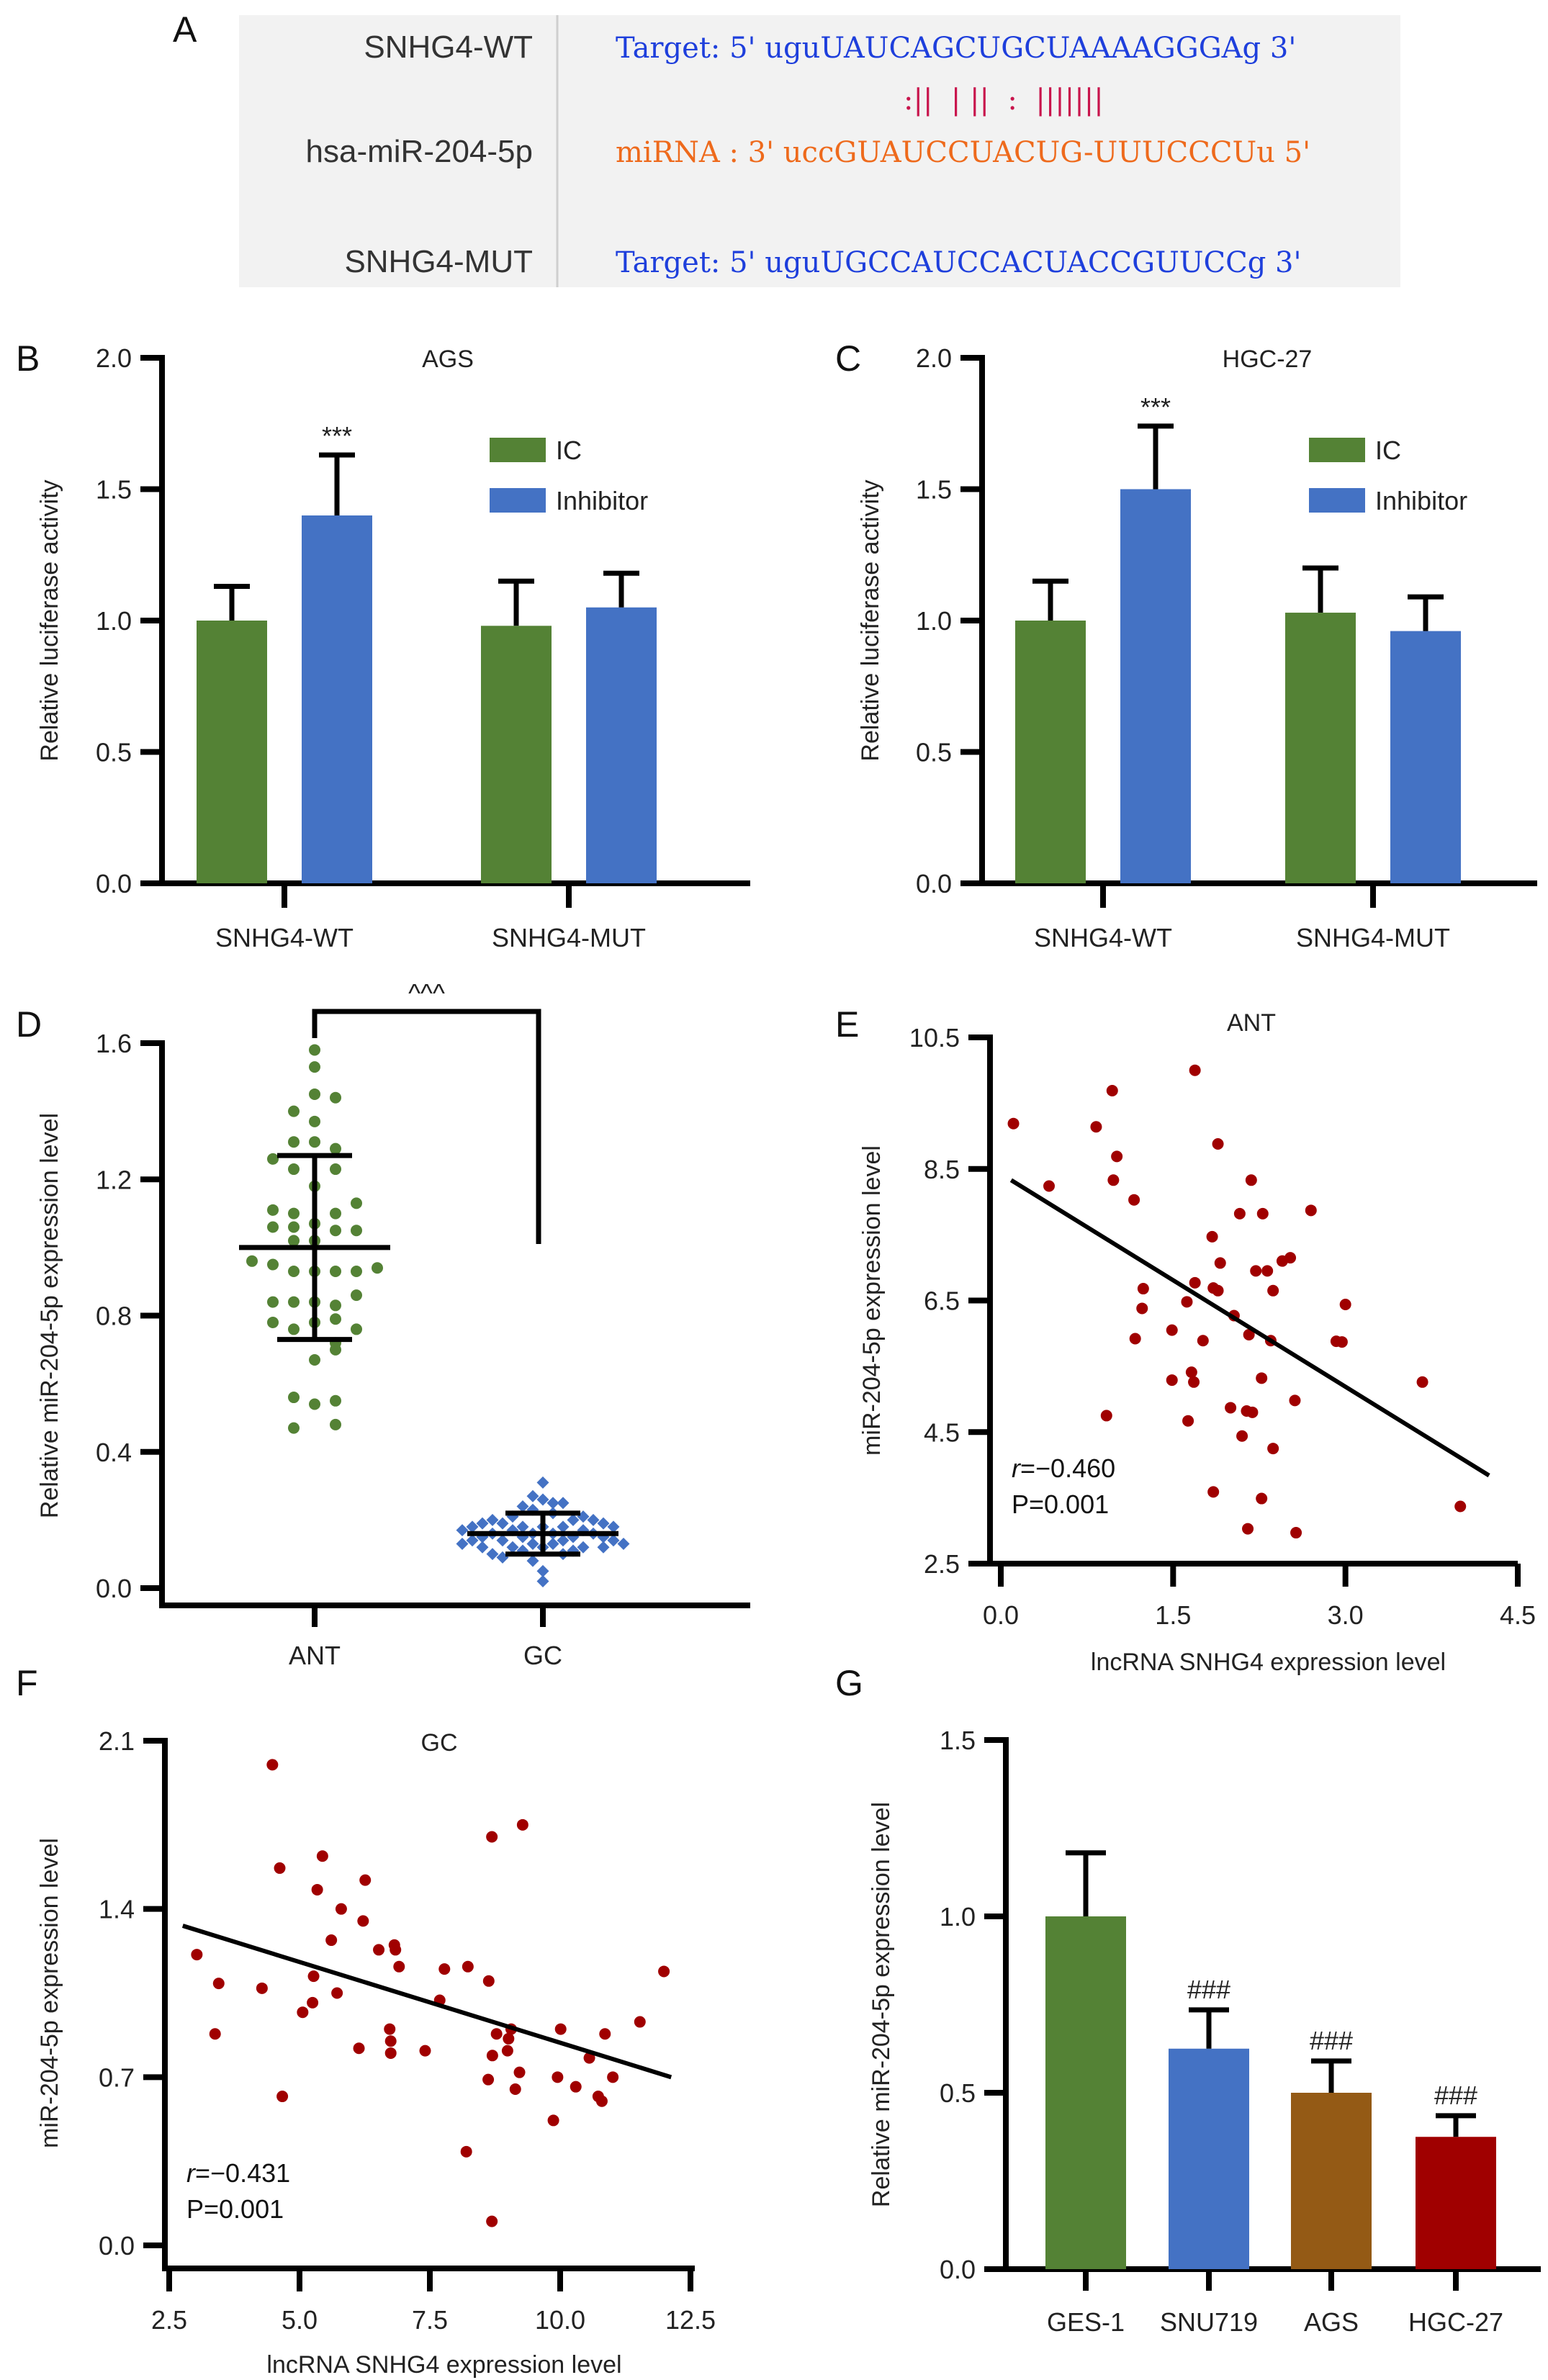 The height and width of the screenshot is (2380, 1548). What do you see at coordinates (1249, 1328) in the screenshot?
I see `regression-line` at bounding box center [1249, 1328].